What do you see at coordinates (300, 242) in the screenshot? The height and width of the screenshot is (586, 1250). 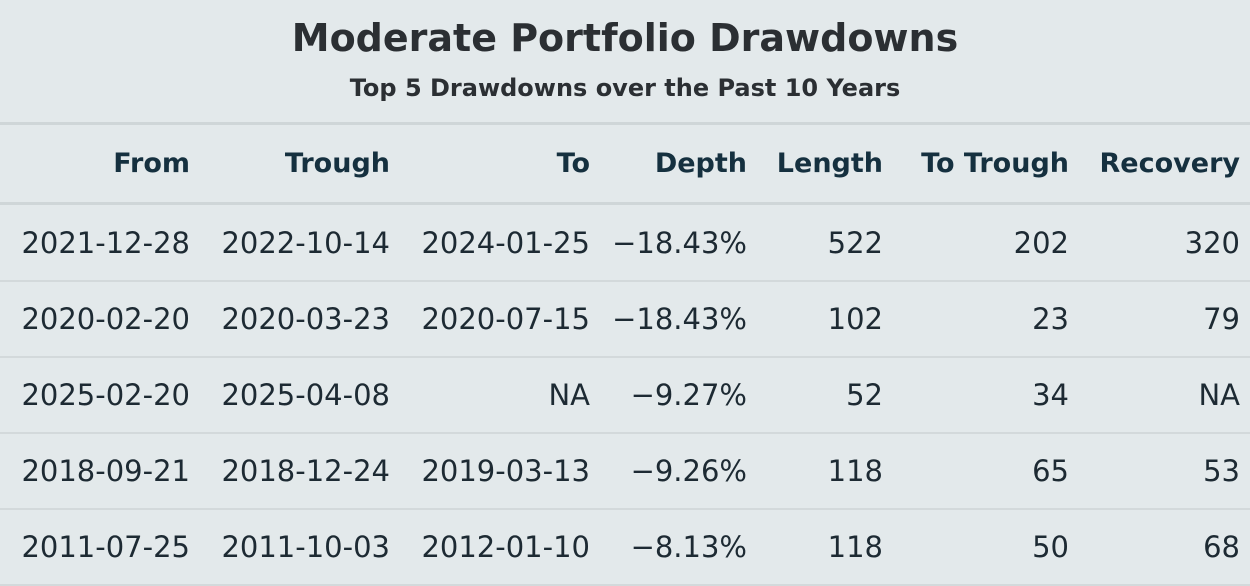 I see `cell-trough: 2022-10-14` at bounding box center [300, 242].